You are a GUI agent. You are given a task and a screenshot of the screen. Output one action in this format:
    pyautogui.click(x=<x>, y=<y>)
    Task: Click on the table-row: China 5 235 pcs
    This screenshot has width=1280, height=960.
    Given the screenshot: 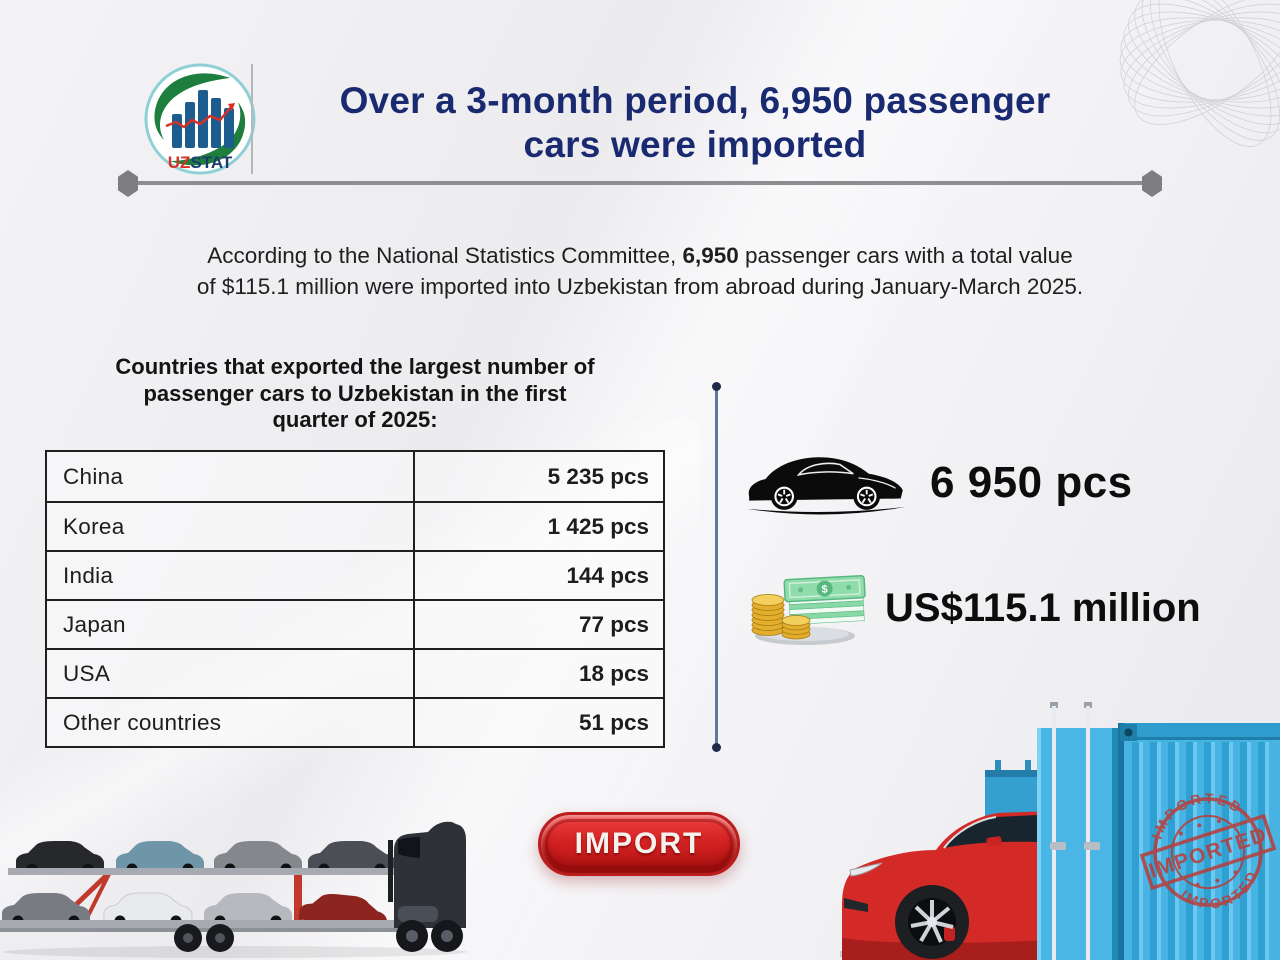 What is the action you would take?
    pyautogui.click(x=355, y=476)
    